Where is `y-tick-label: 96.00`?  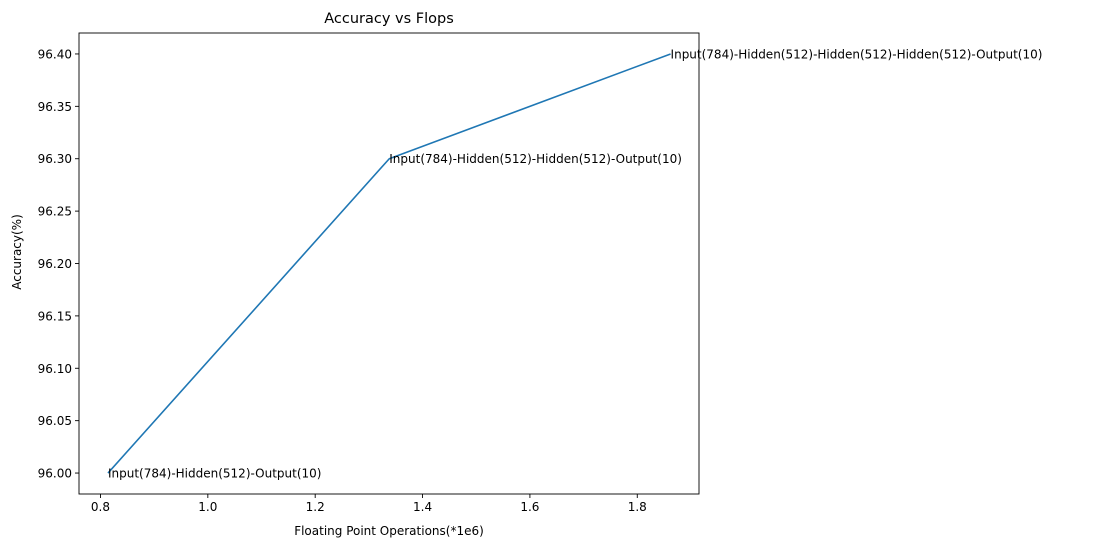 y-tick-label: 96.00 is located at coordinates (55, 474).